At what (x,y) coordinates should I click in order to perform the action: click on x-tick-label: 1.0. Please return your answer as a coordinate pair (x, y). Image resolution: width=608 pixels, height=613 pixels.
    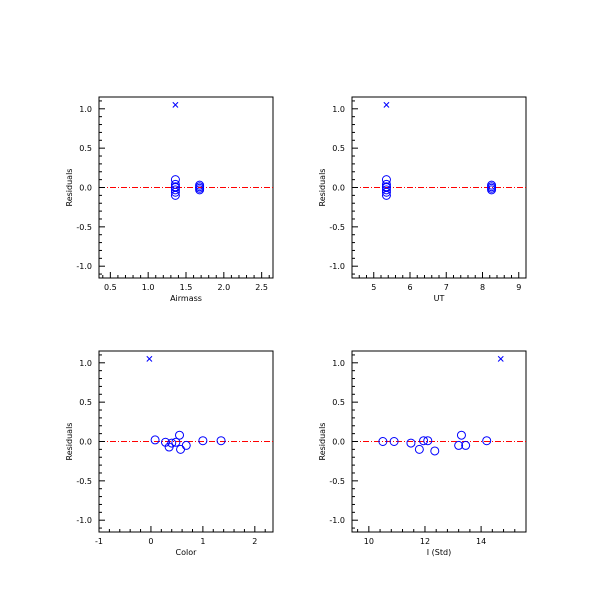
    Looking at the image, I should click on (148, 287).